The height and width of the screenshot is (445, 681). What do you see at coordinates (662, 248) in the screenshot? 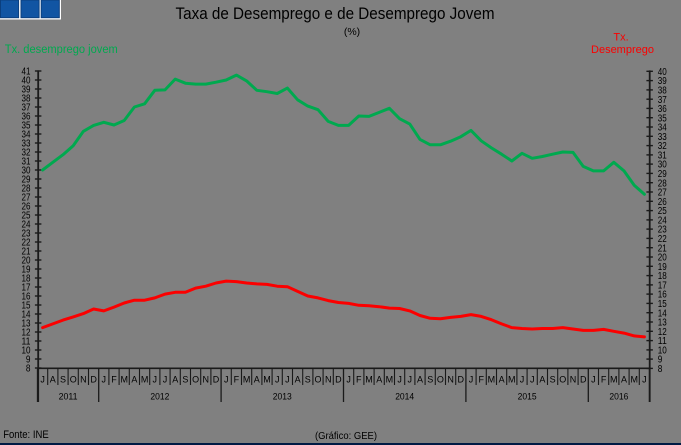
I see `svg-text: 21` at bounding box center [662, 248].